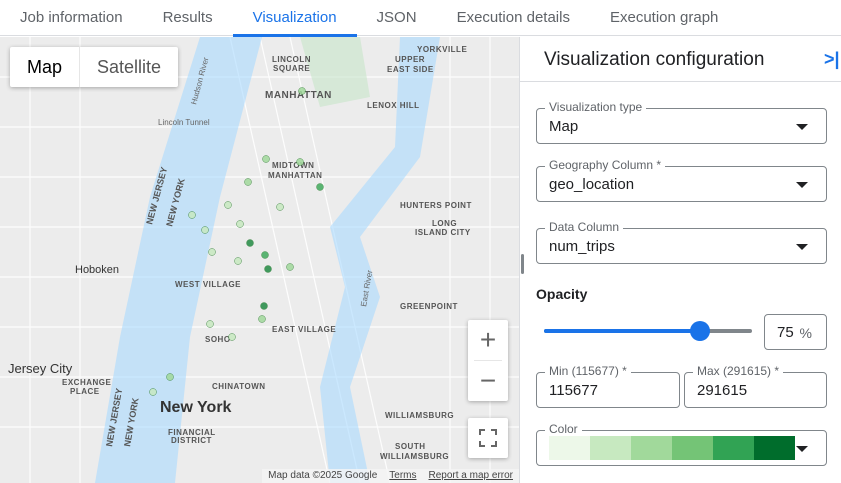 The width and height of the screenshot is (841, 483). I want to click on percent-unit: %, so click(805, 333).